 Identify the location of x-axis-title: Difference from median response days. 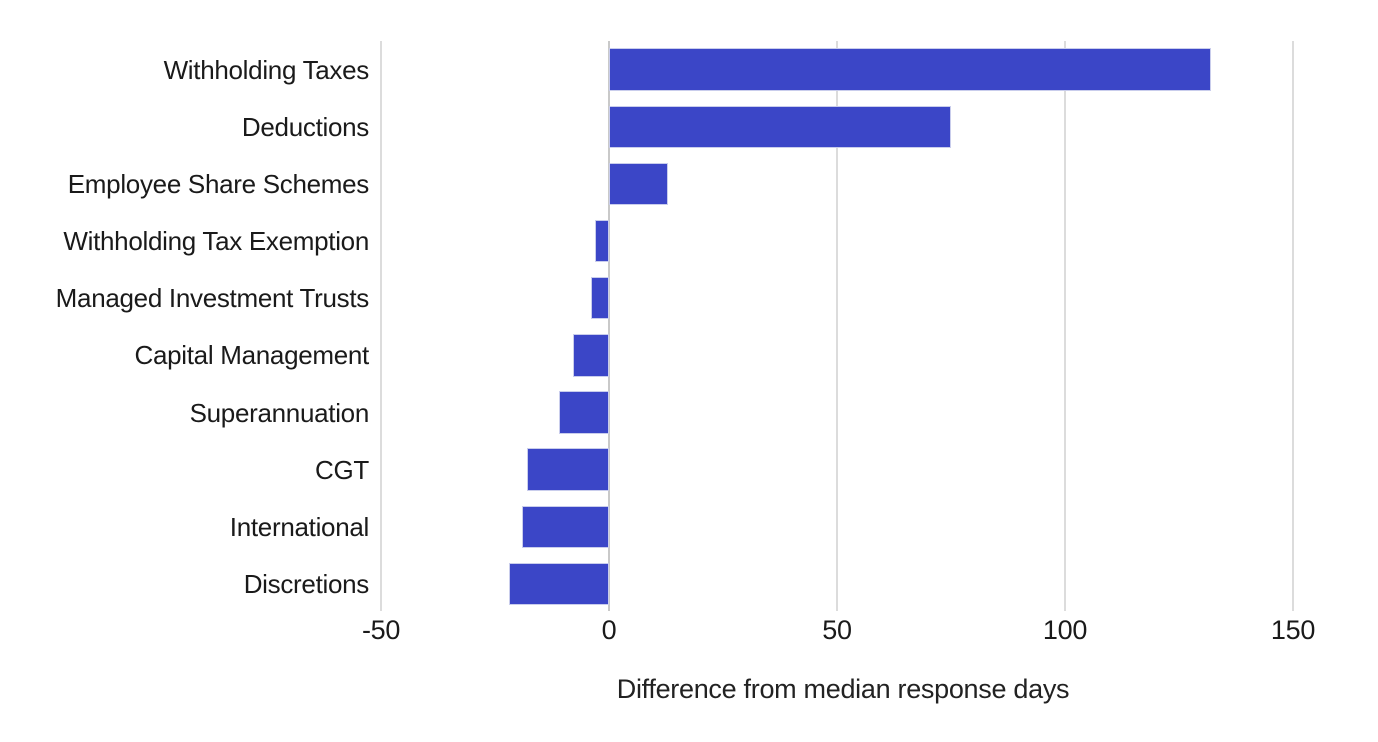
(843, 689).